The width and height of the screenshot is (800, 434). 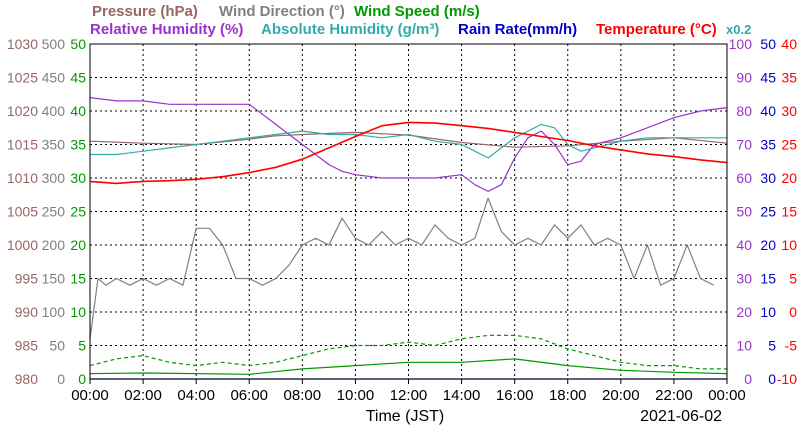 I want to click on x-tick-label: 04:00, so click(x=196, y=395).